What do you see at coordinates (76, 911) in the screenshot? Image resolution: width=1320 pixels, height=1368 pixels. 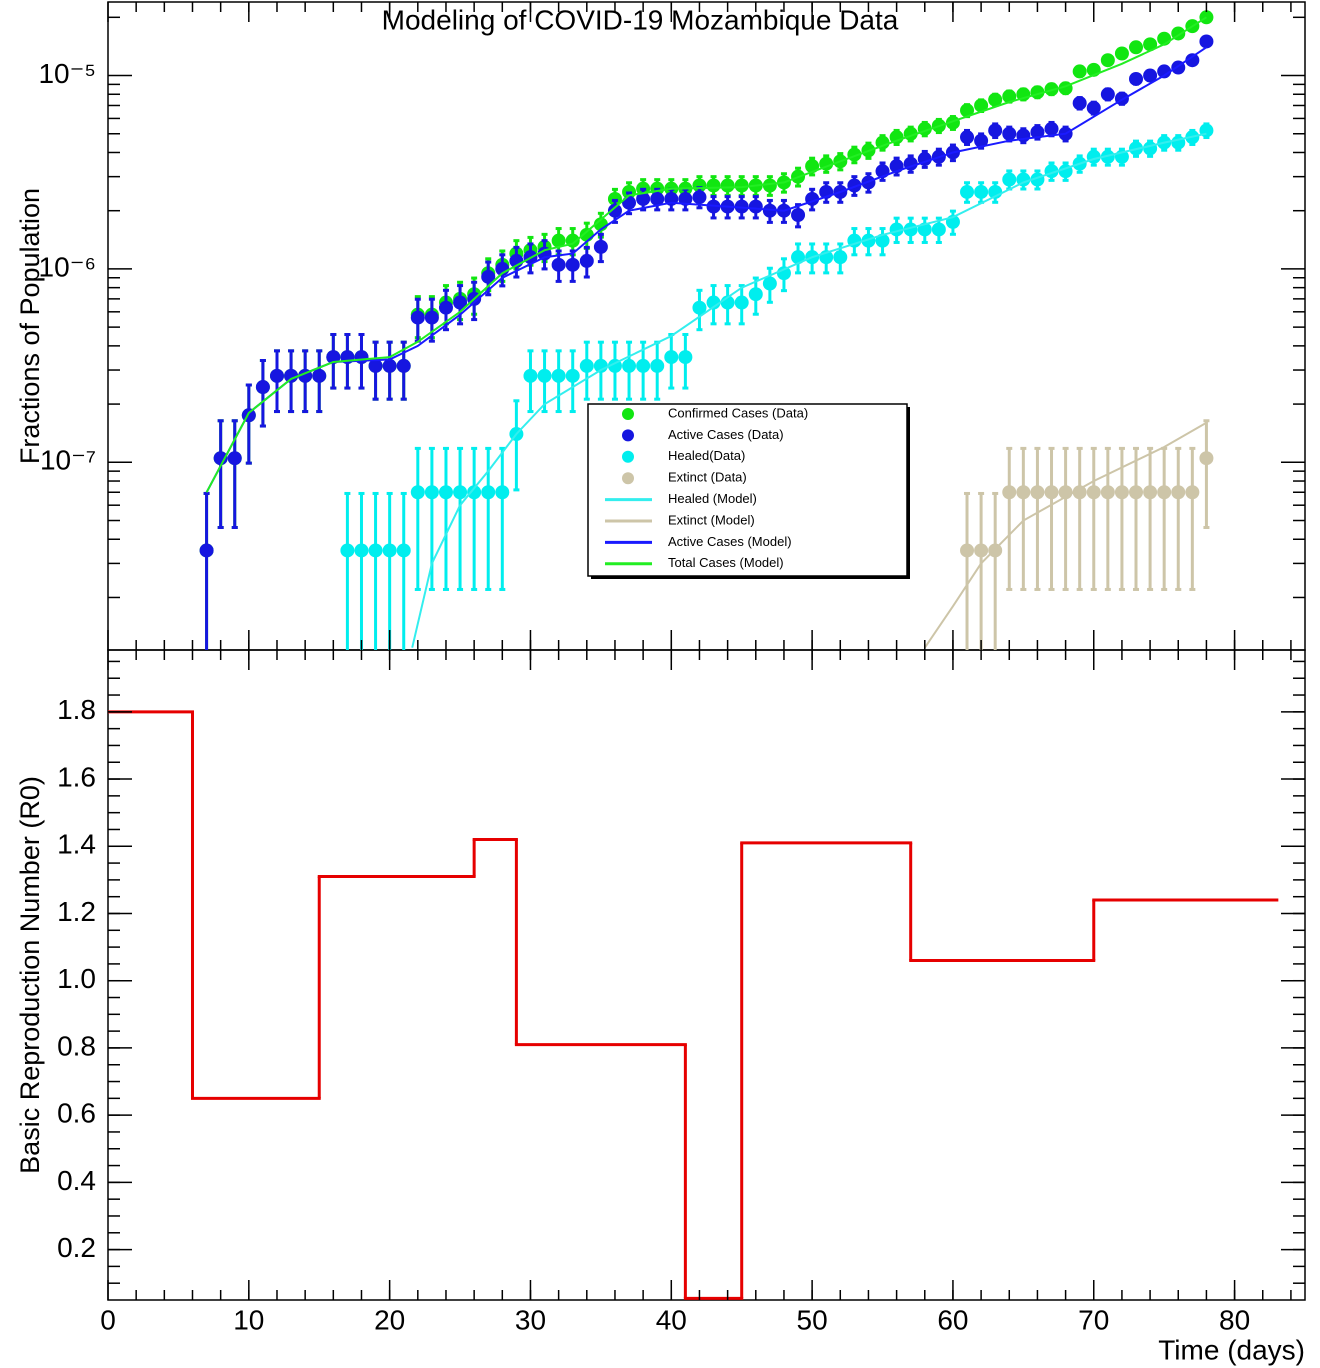 I see `y-tick-label: 1.2` at bounding box center [76, 911].